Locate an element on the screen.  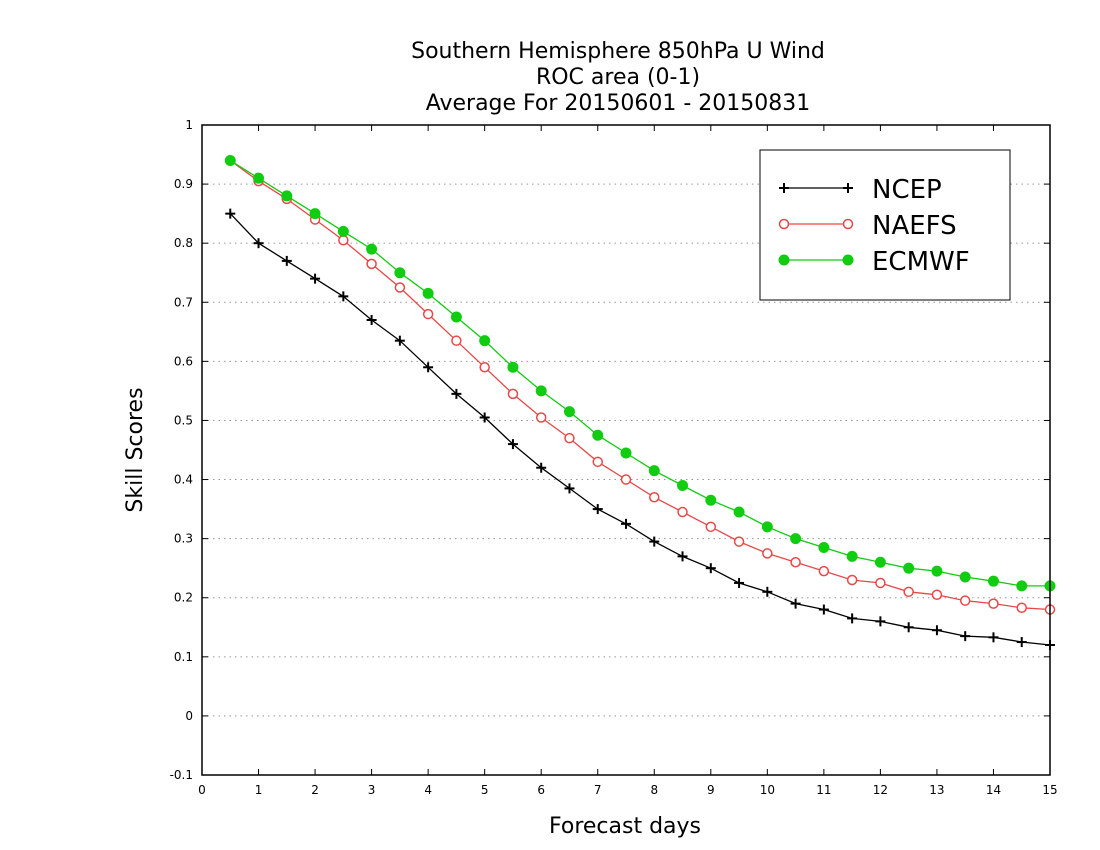
x-tick-label: 2 is located at coordinates (315, 790).